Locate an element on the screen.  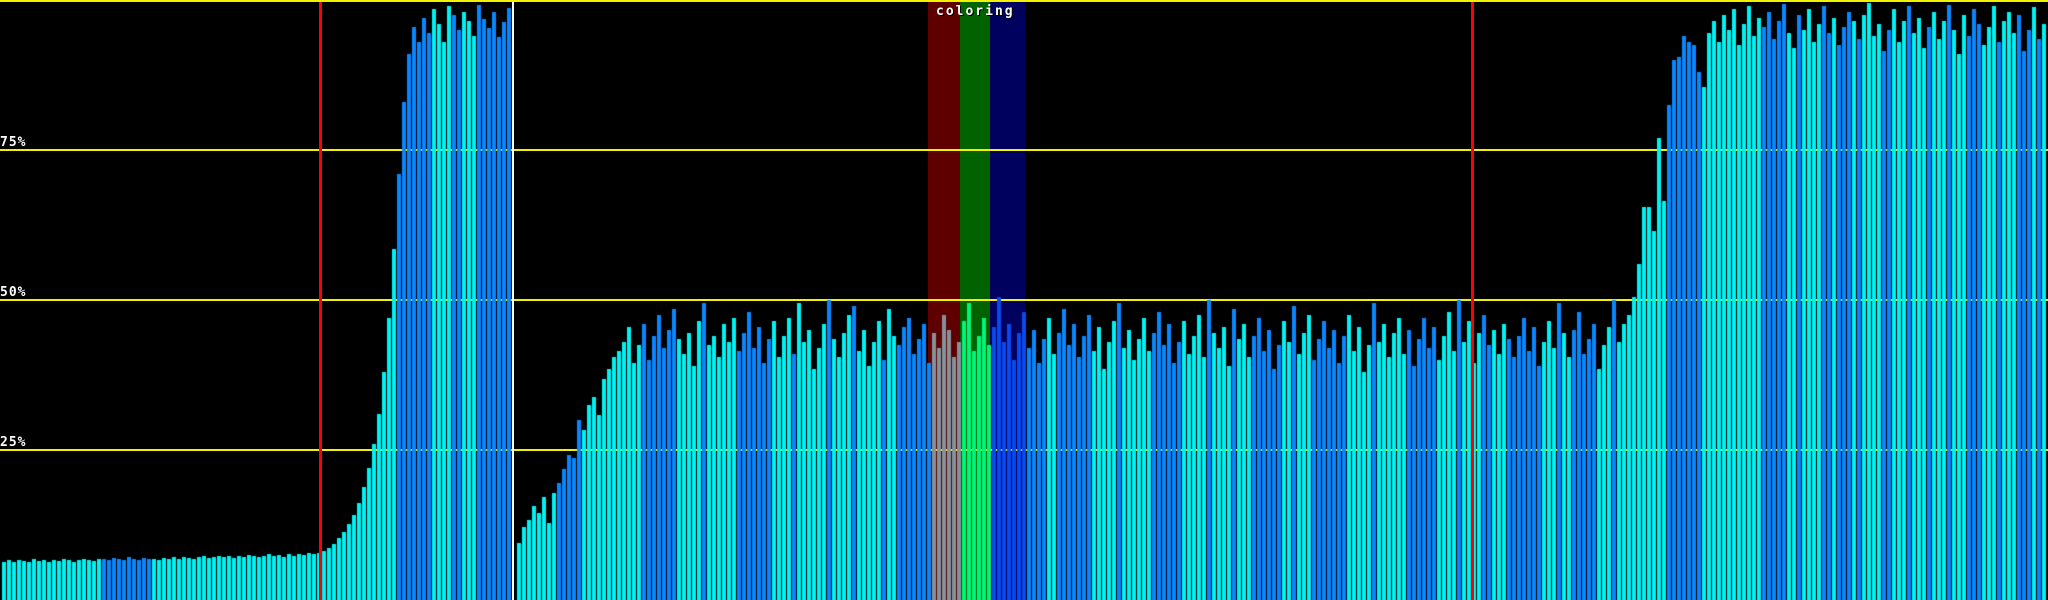
top-gridline-100pct is located at coordinates (1024, 1).